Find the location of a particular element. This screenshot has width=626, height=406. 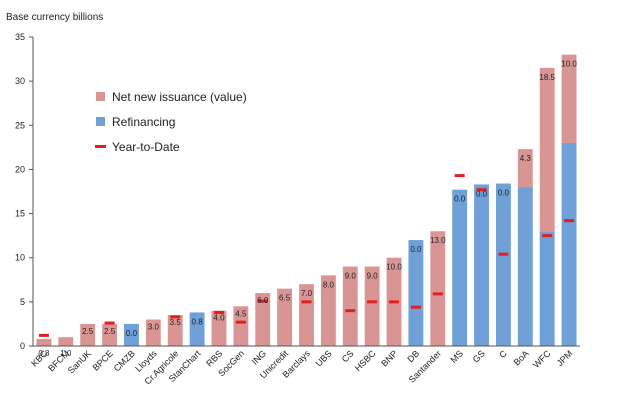

y-tick-label: 25 is located at coordinates (20, 125).